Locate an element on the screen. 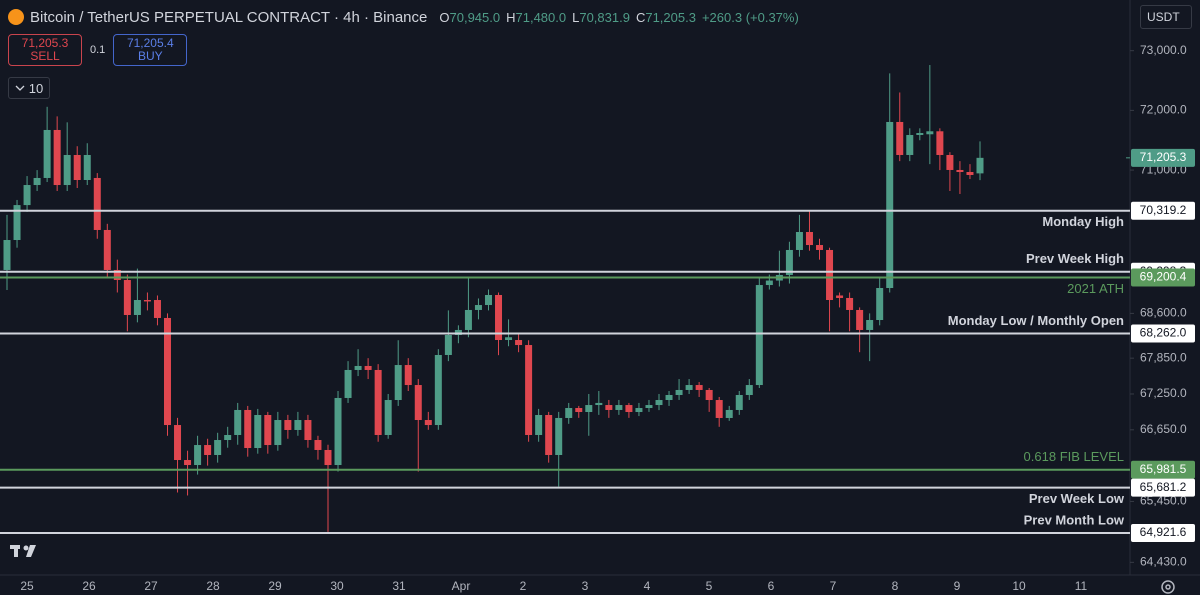  sell-button: 71,205.3 SELL is located at coordinates (45, 50).